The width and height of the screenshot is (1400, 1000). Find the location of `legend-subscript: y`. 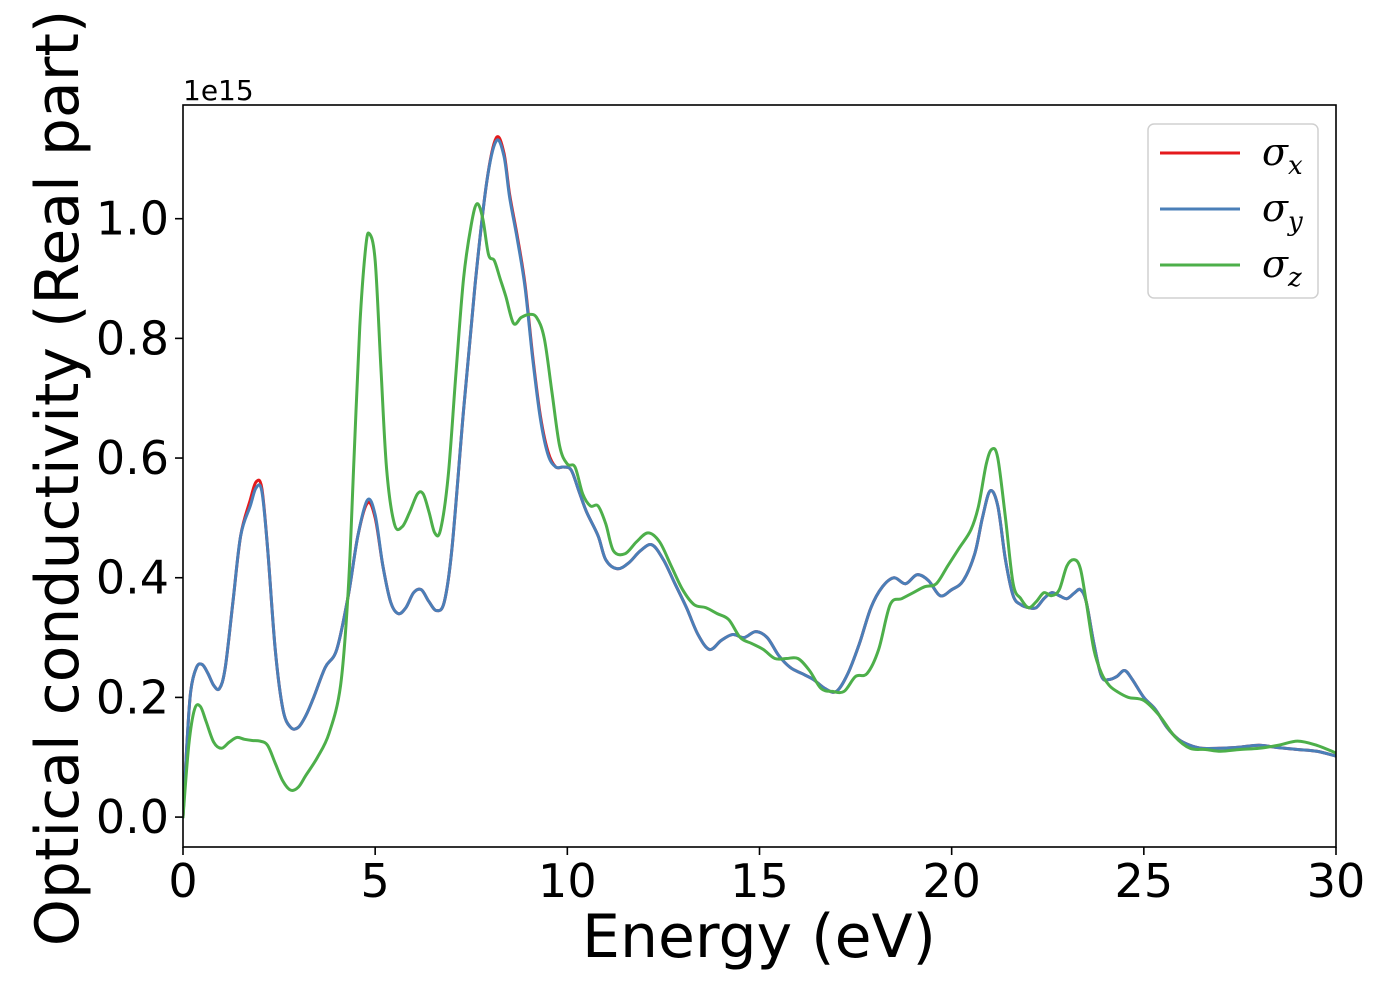

legend-subscript: y is located at coordinates (1295, 222).